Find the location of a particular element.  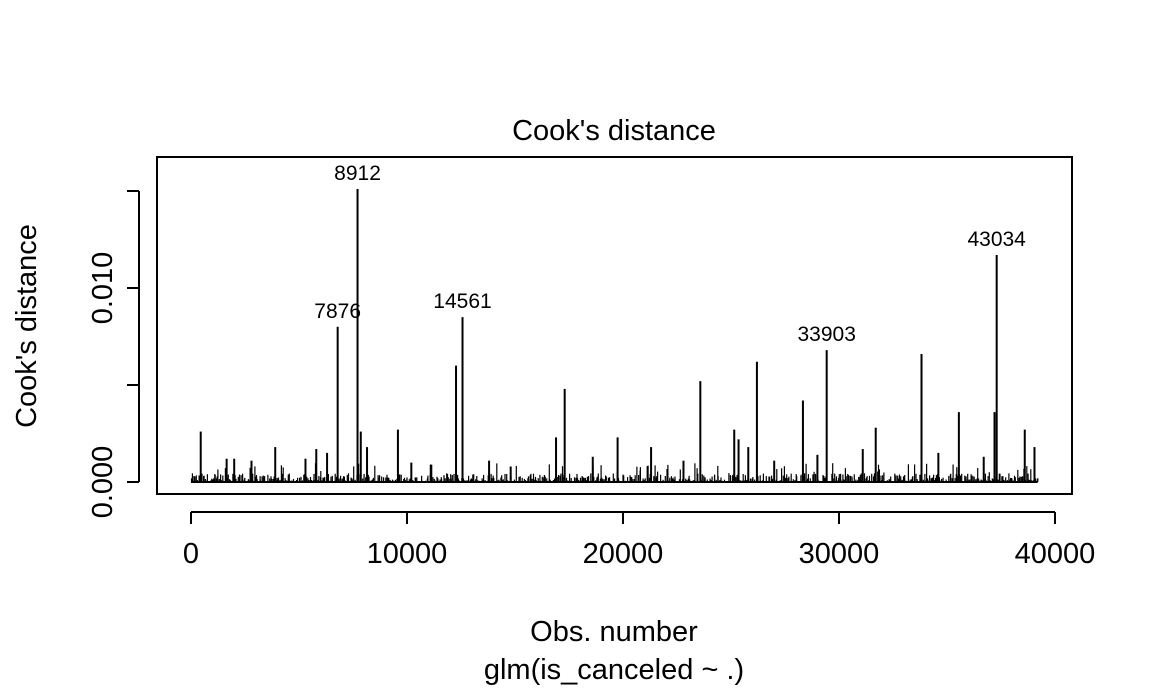

x-tick-label: 10000 is located at coordinates (407, 554).